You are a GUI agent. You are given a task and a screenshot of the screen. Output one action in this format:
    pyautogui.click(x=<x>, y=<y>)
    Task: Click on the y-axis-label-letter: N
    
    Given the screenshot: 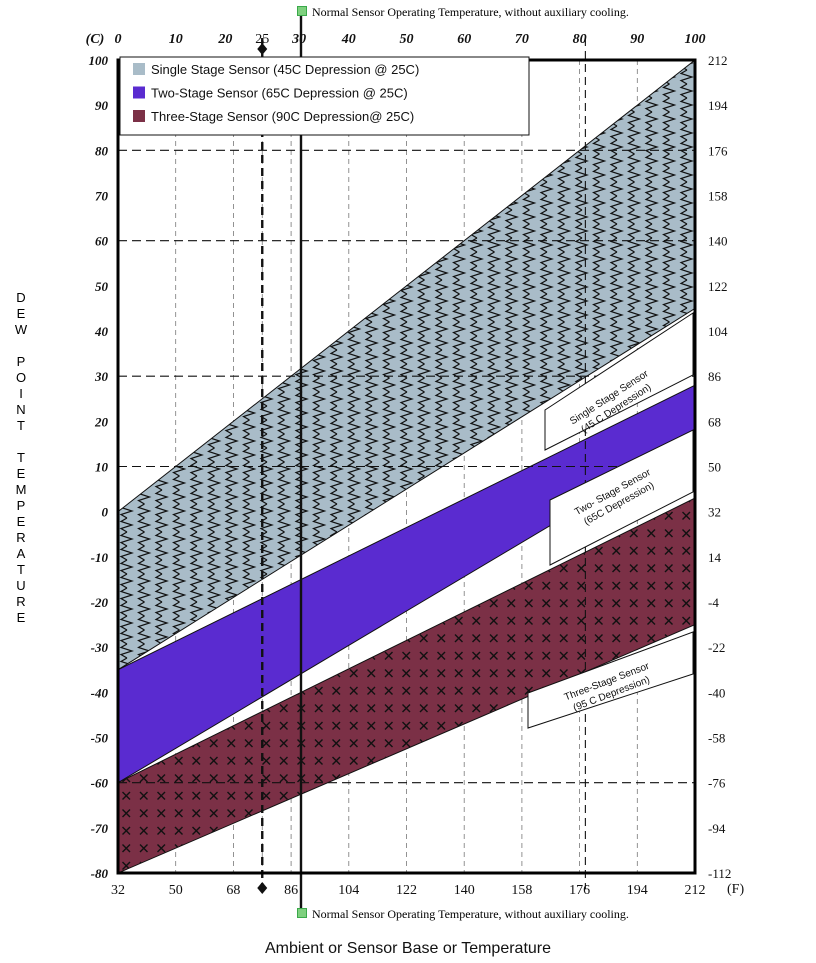 What is the action you would take?
    pyautogui.click(x=21, y=409)
    